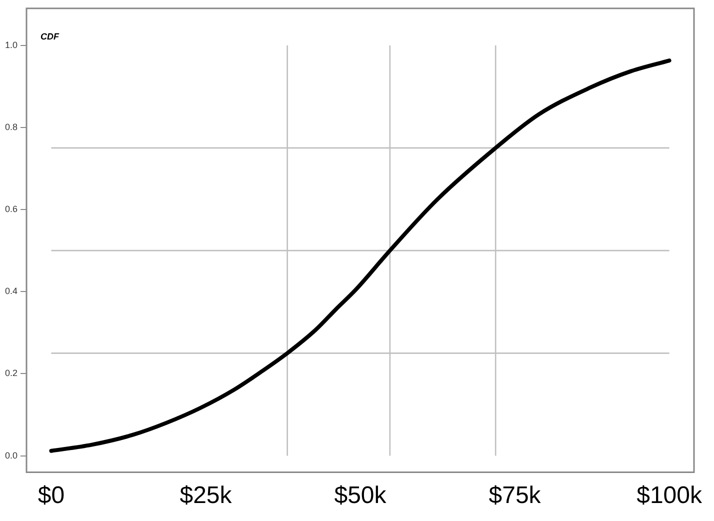  Describe the element at coordinates (51, 496) in the screenshot. I see `x-tick-label: $0` at that location.